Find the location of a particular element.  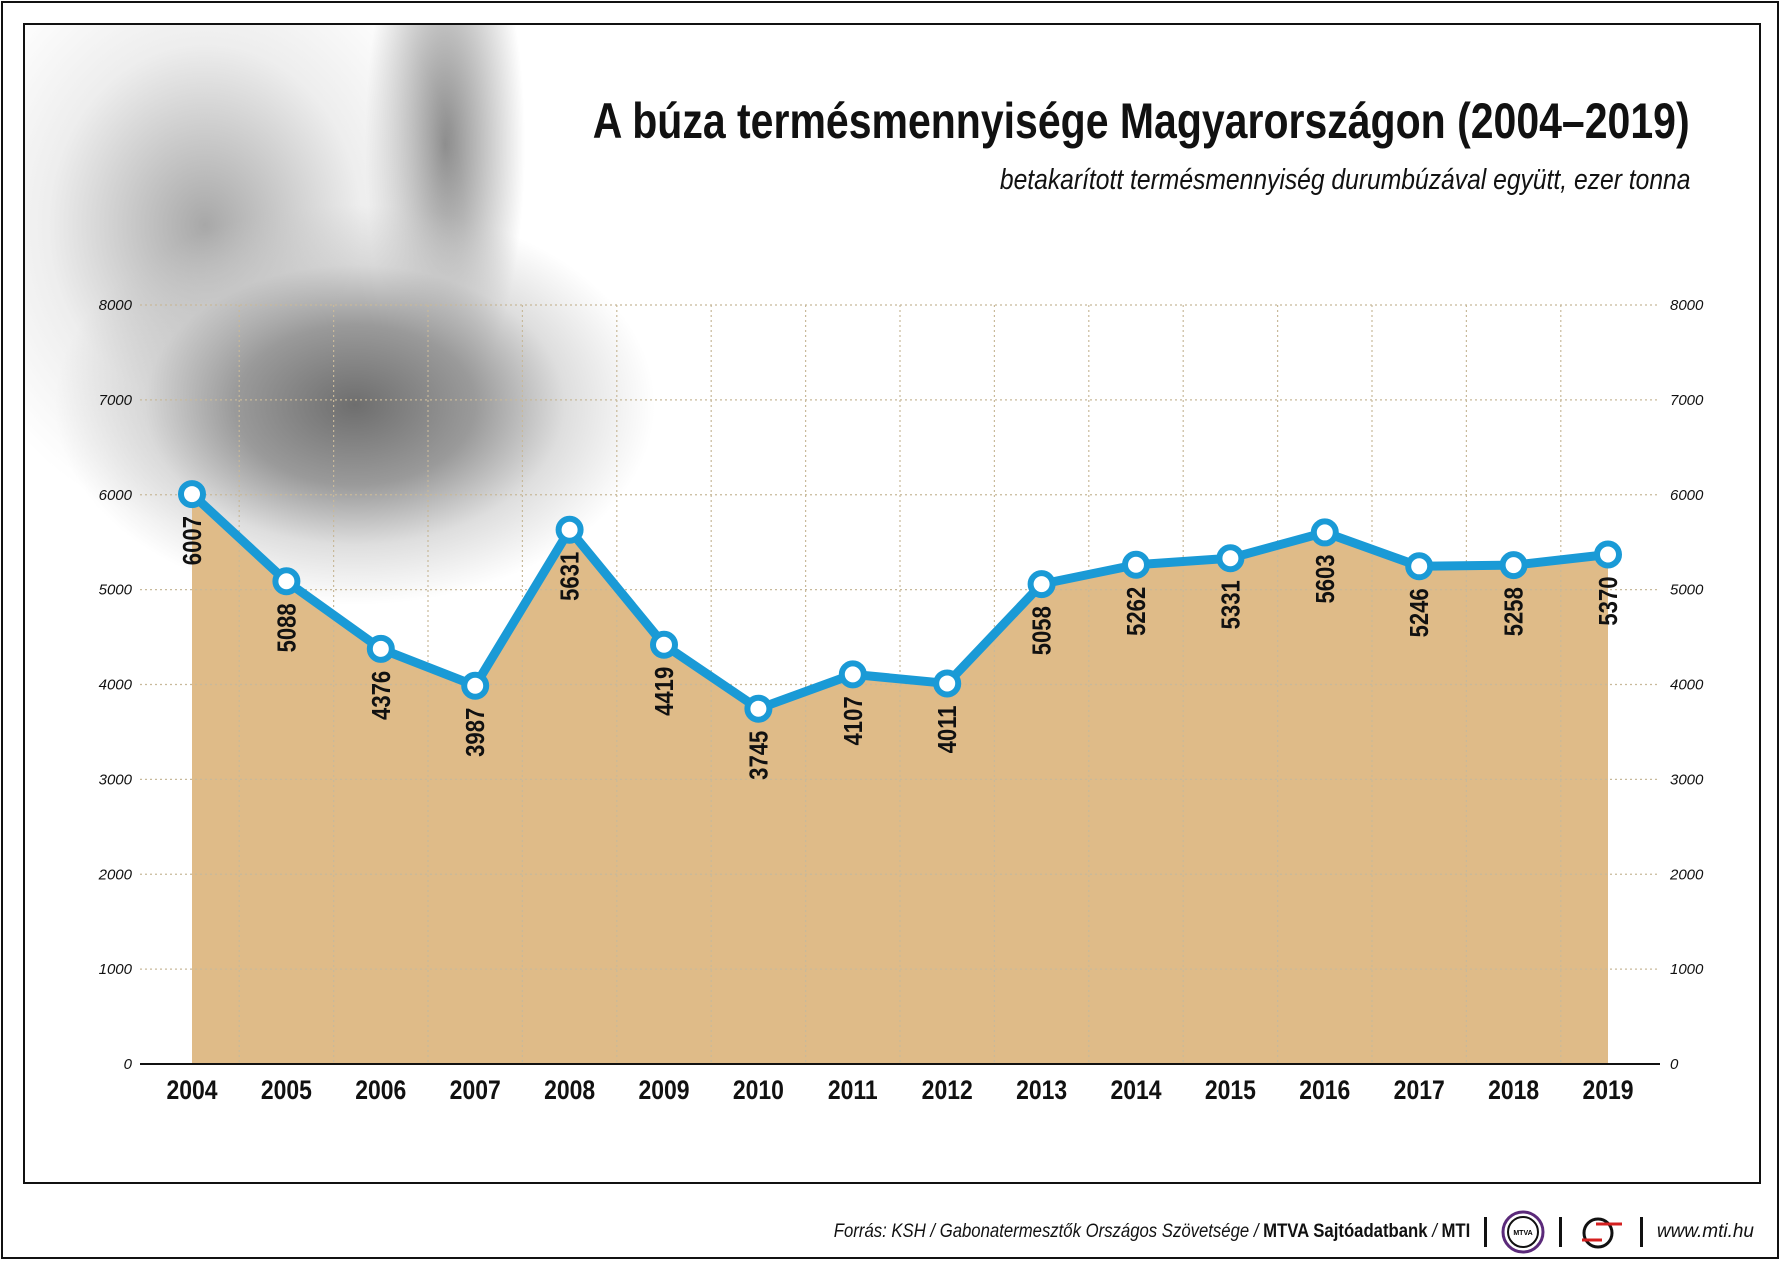

data-label: 5603 is located at coordinates (1325, 578).